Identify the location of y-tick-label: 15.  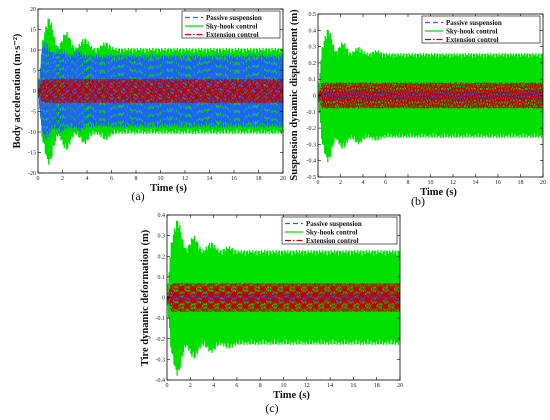
(33, 31).